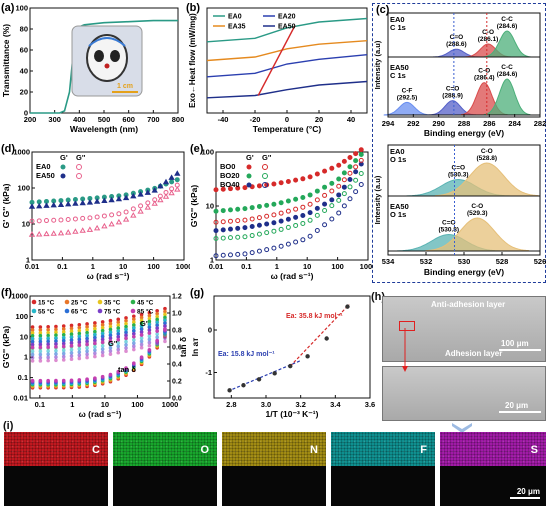  I want to click on chart-a-xtick-label: 400, so click(79, 119).